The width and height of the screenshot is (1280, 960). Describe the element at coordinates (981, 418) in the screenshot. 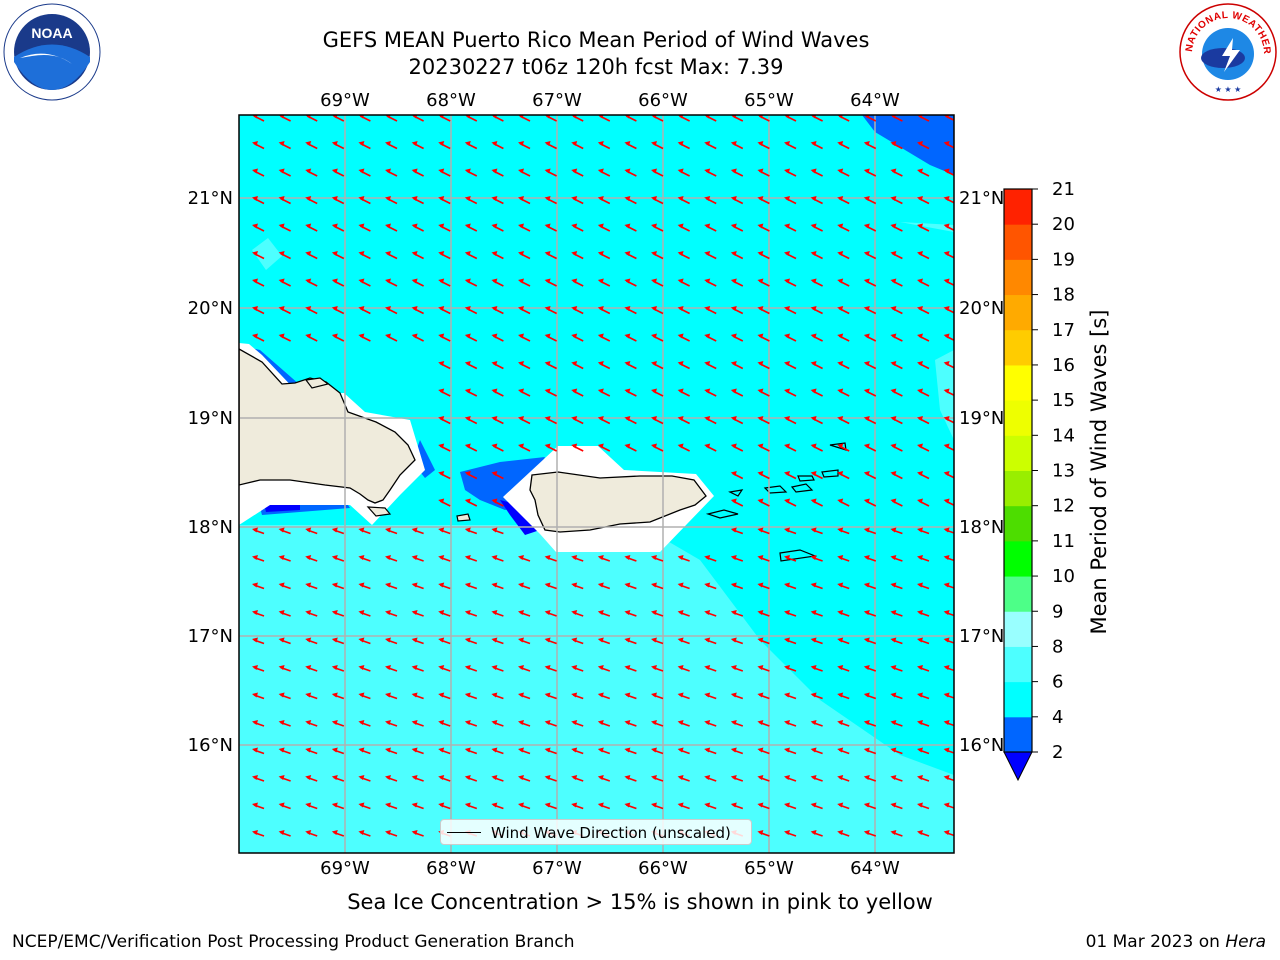

I see `lat-tick-right: 19°N` at that location.